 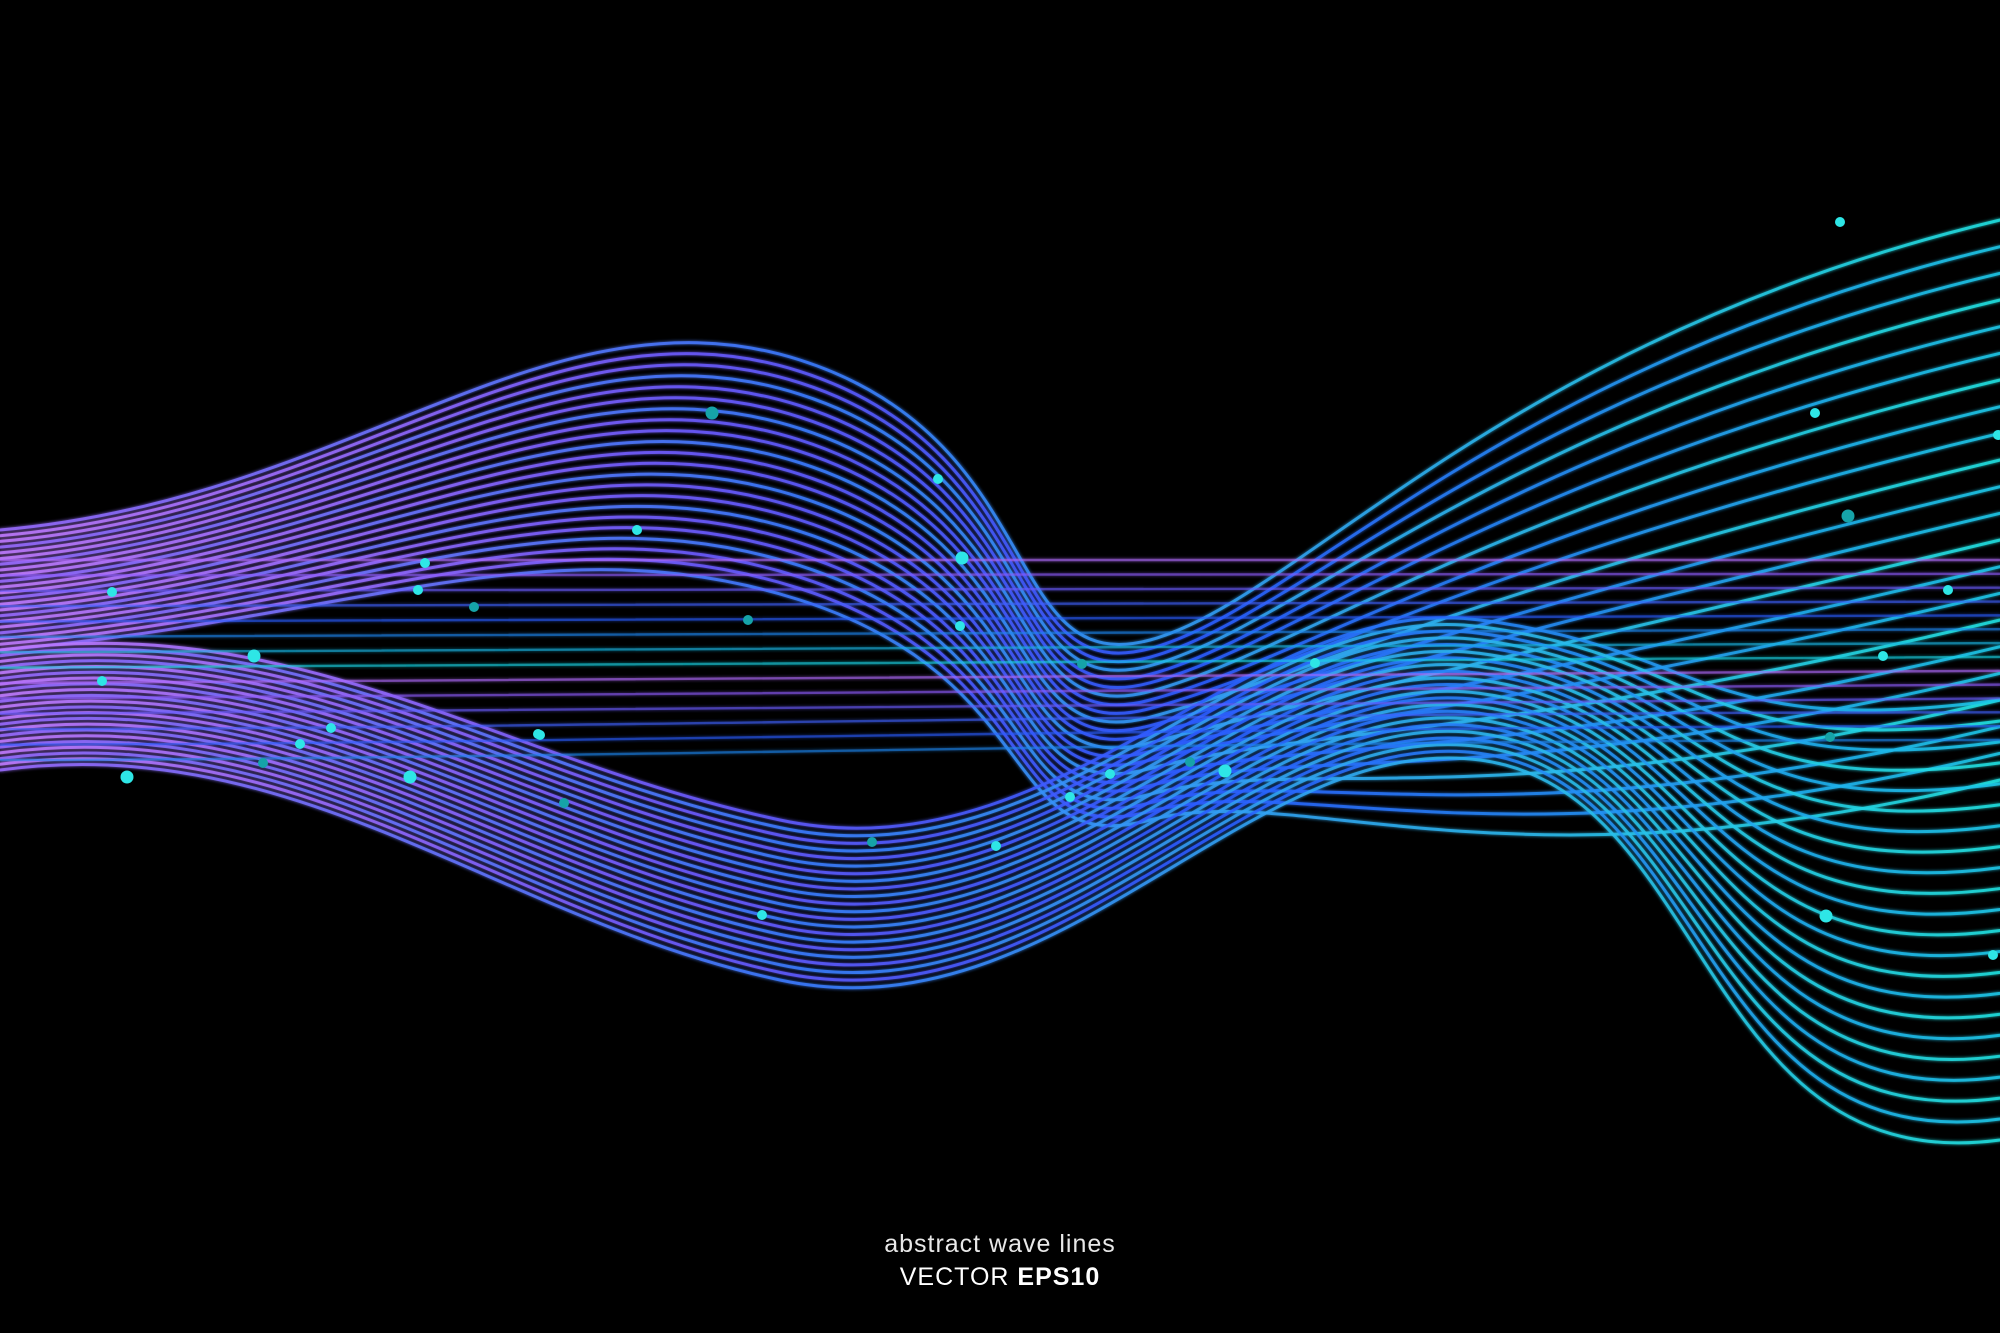 I want to click on caption-subtitle: VECTOR EPS10, so click(x=1000, y=1277).